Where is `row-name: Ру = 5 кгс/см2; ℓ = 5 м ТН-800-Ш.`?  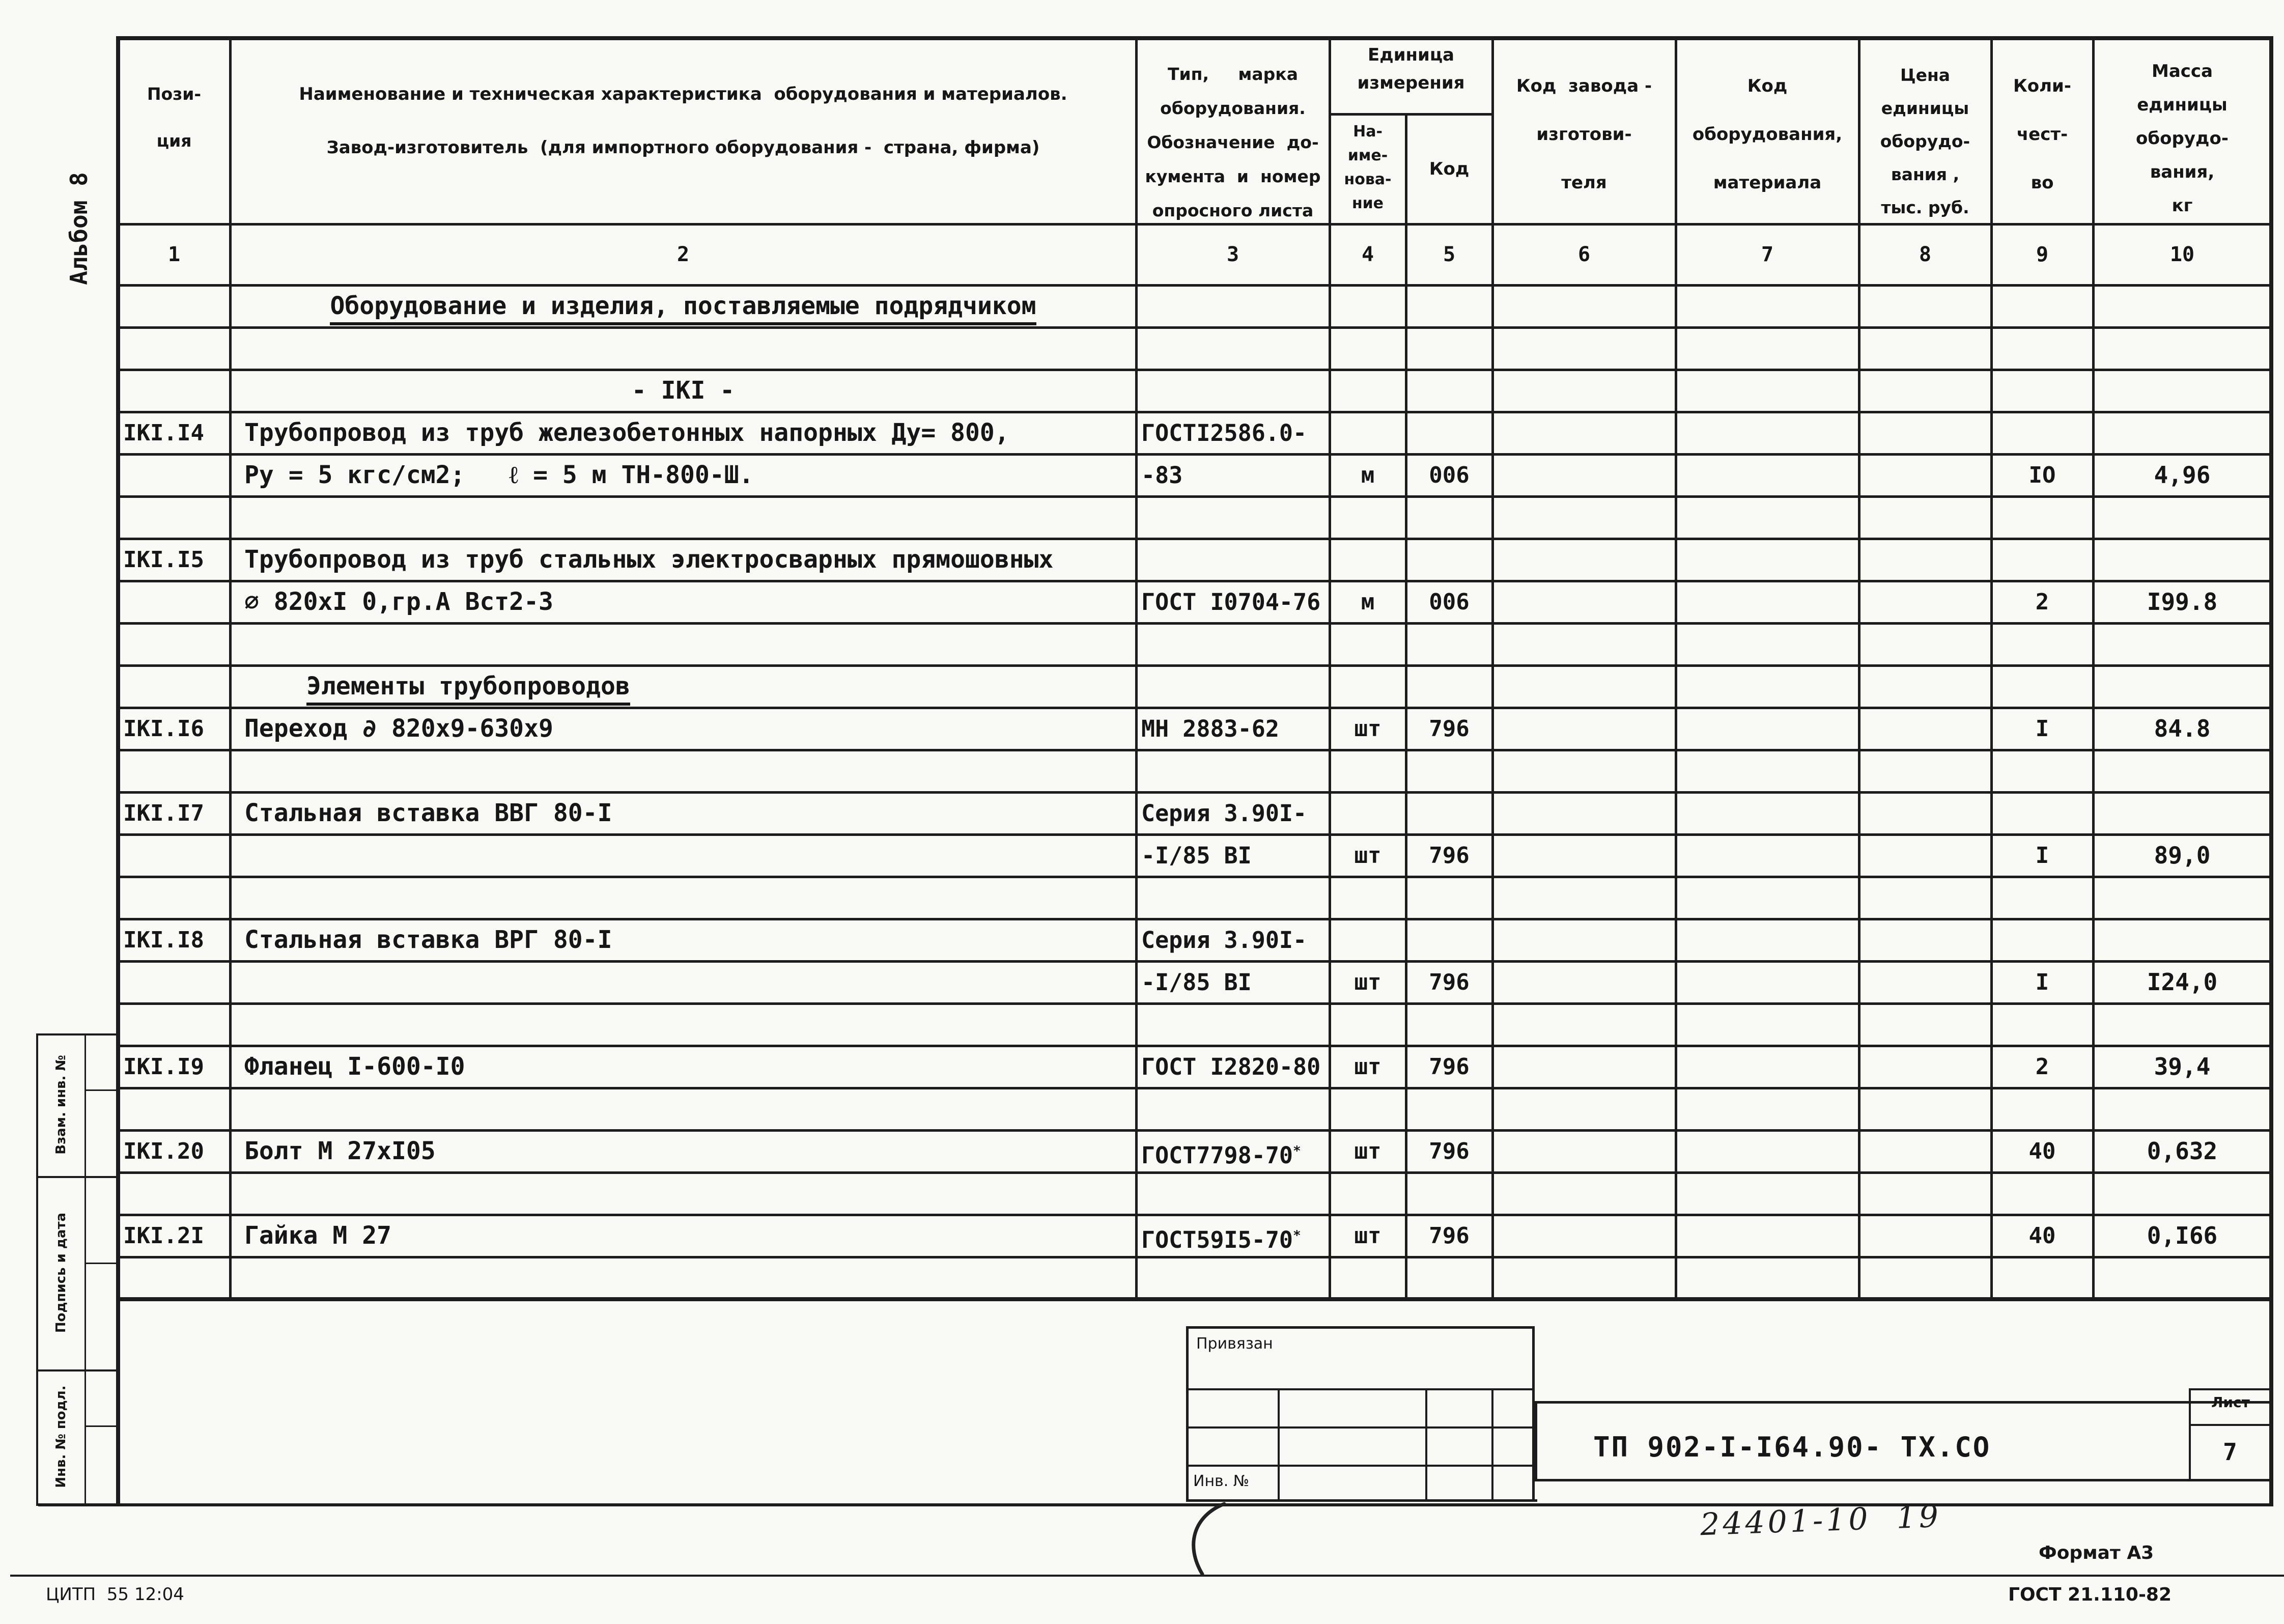 row-name: Ру = 5 кгс/см2; ℓ = 5 м ТН-800-Ш. is located at coordinates (499, 475).